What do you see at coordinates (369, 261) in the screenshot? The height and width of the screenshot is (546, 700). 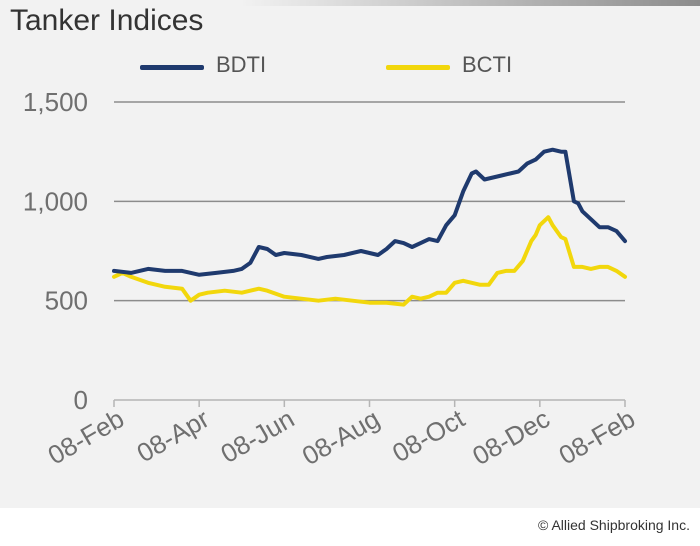 I see `series-line-bcti` at bounding box center [369, 261].